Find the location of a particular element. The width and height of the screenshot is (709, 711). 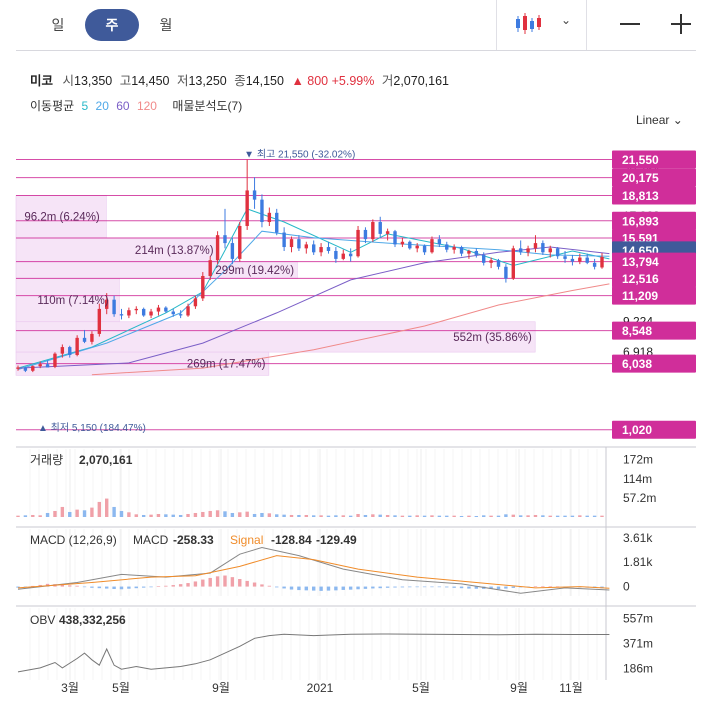

volume-profile-label: 269m (17.47%) is located at coordinates (226, 365).